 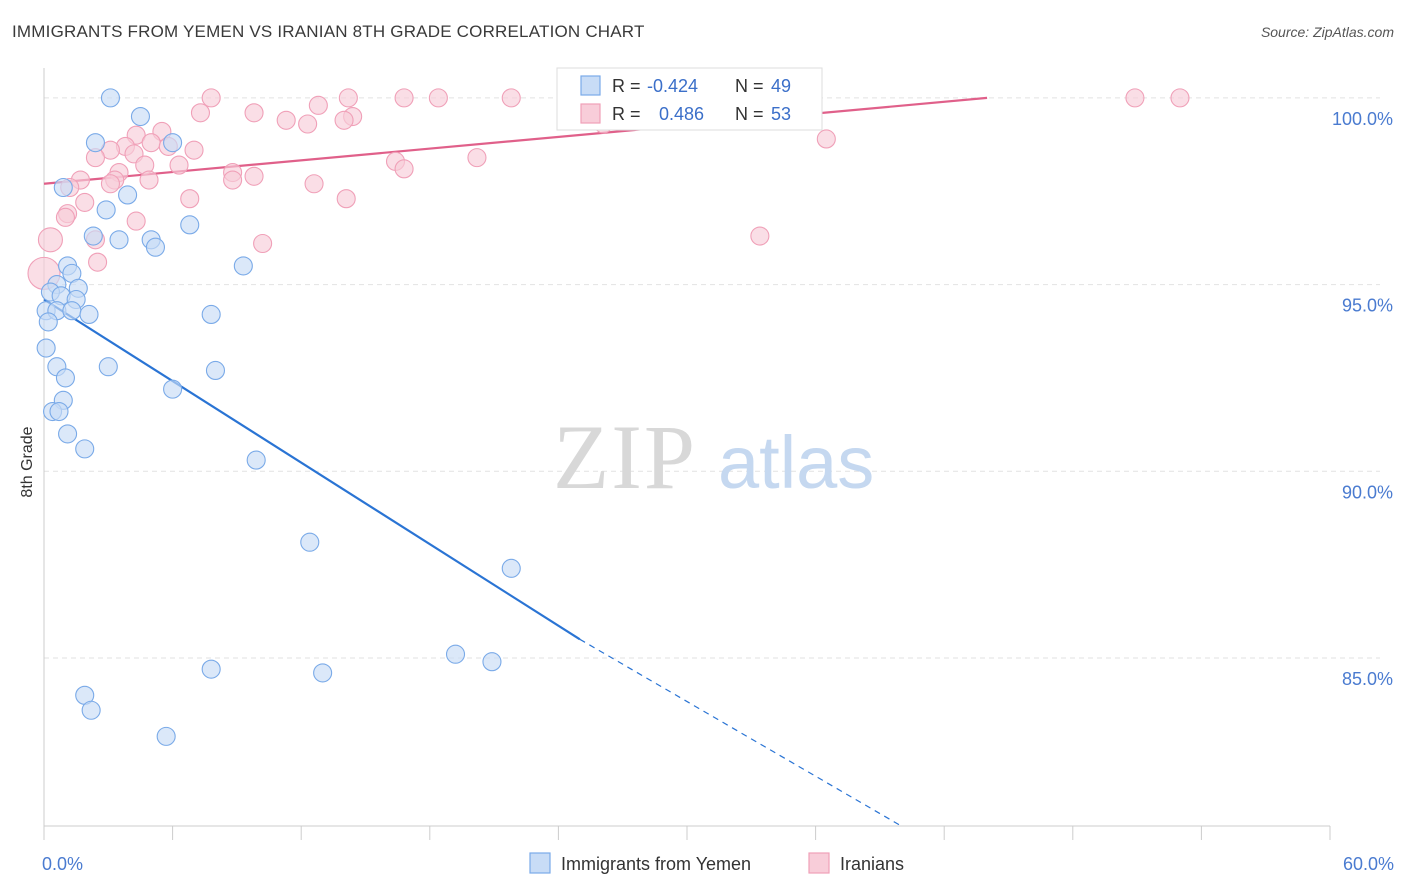 I want to click on legend-r-label-yemen: R =, so click(x=626, y=86).